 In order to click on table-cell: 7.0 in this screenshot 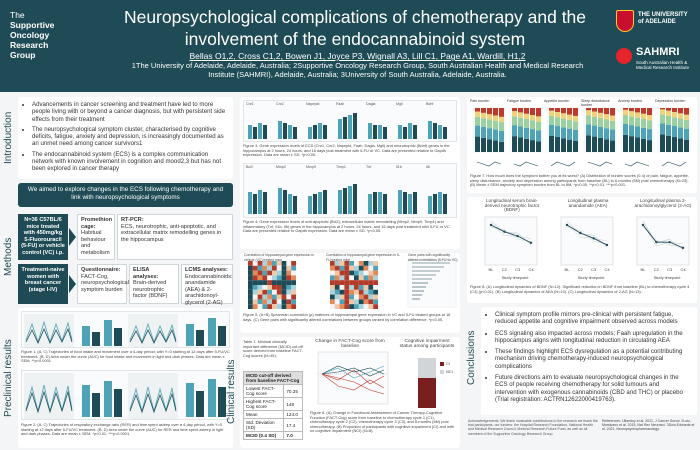, I will do `click(293, 435)`.